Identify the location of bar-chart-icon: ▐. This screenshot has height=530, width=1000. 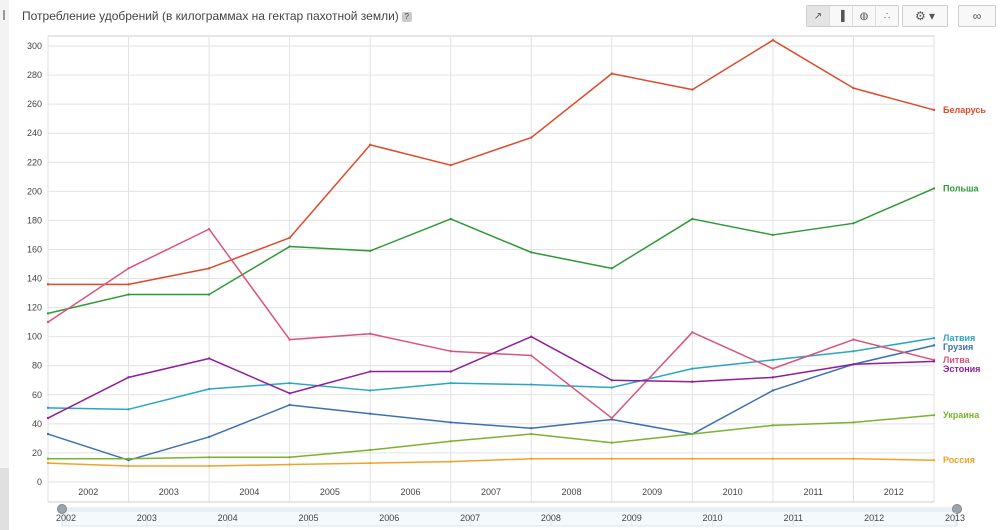
(841, 16).